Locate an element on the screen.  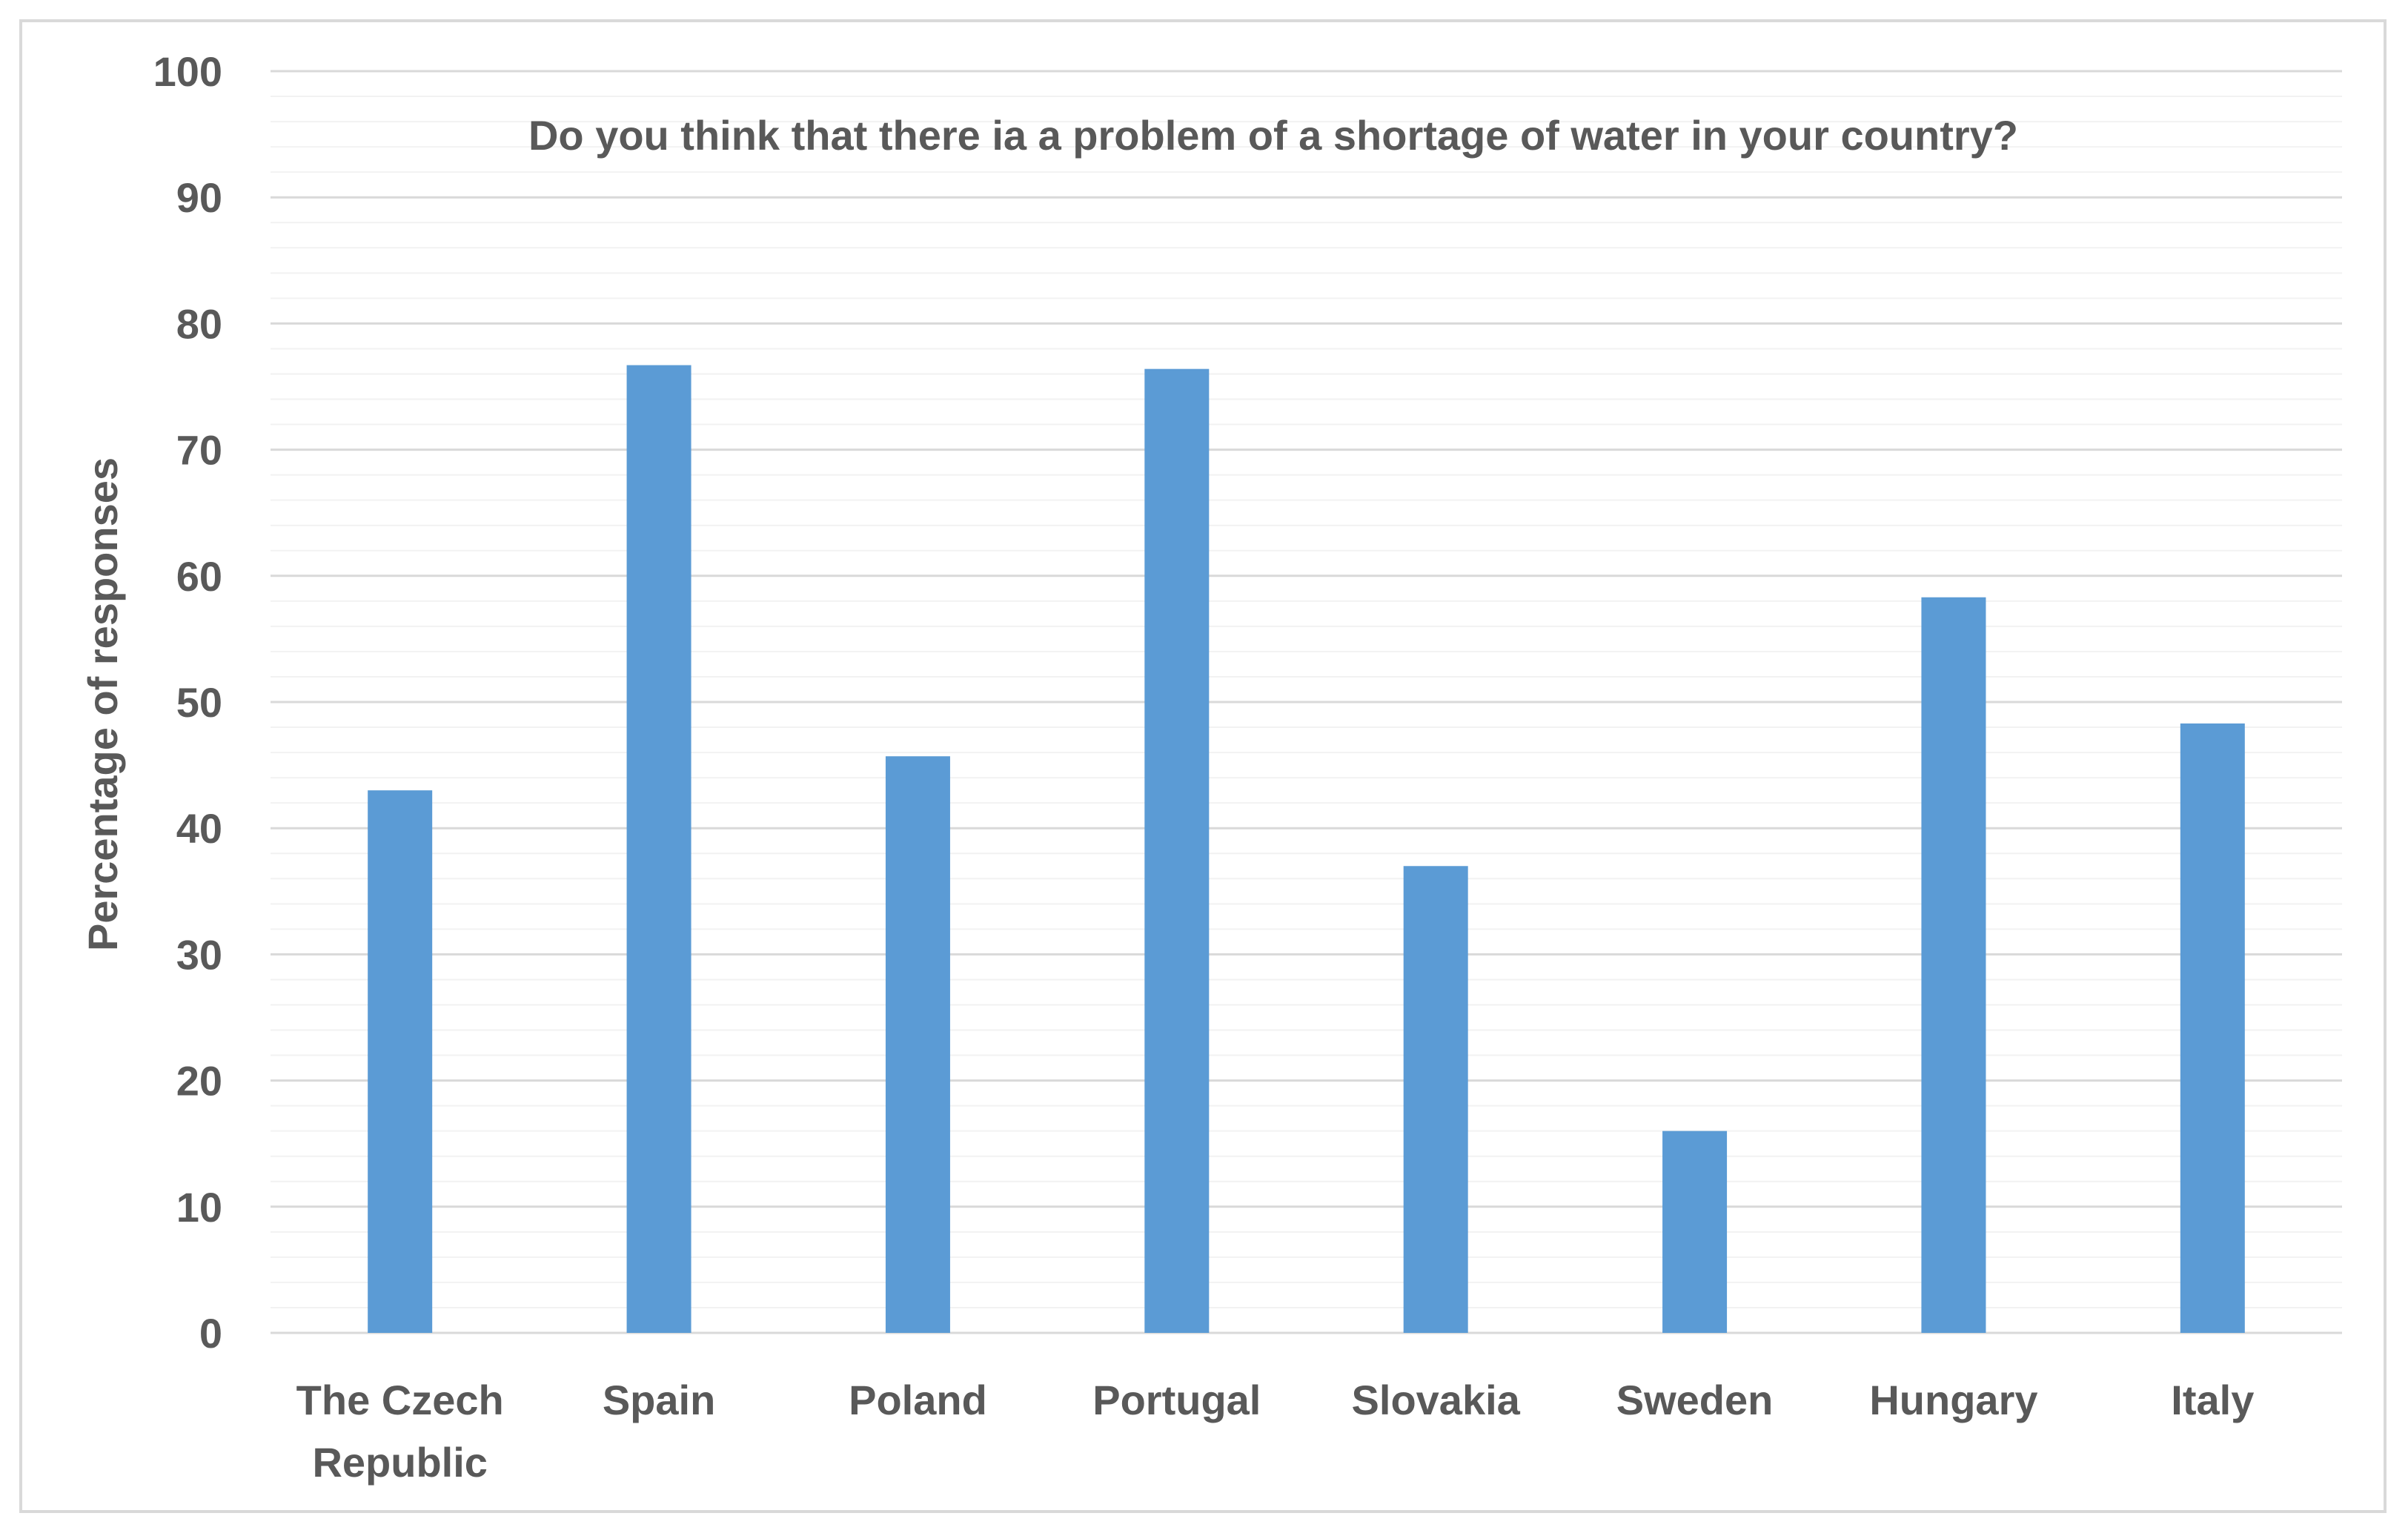
x-tick-label: Poland is located at coordinates (918, 1400).